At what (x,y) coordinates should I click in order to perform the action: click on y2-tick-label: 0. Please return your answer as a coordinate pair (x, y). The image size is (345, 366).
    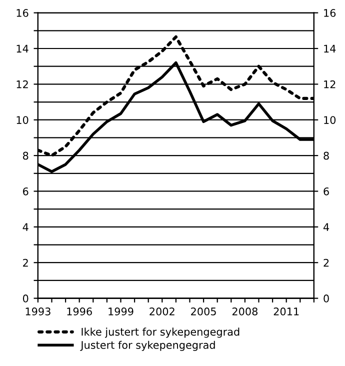
    Looking at the image, I should click on (326, 298).